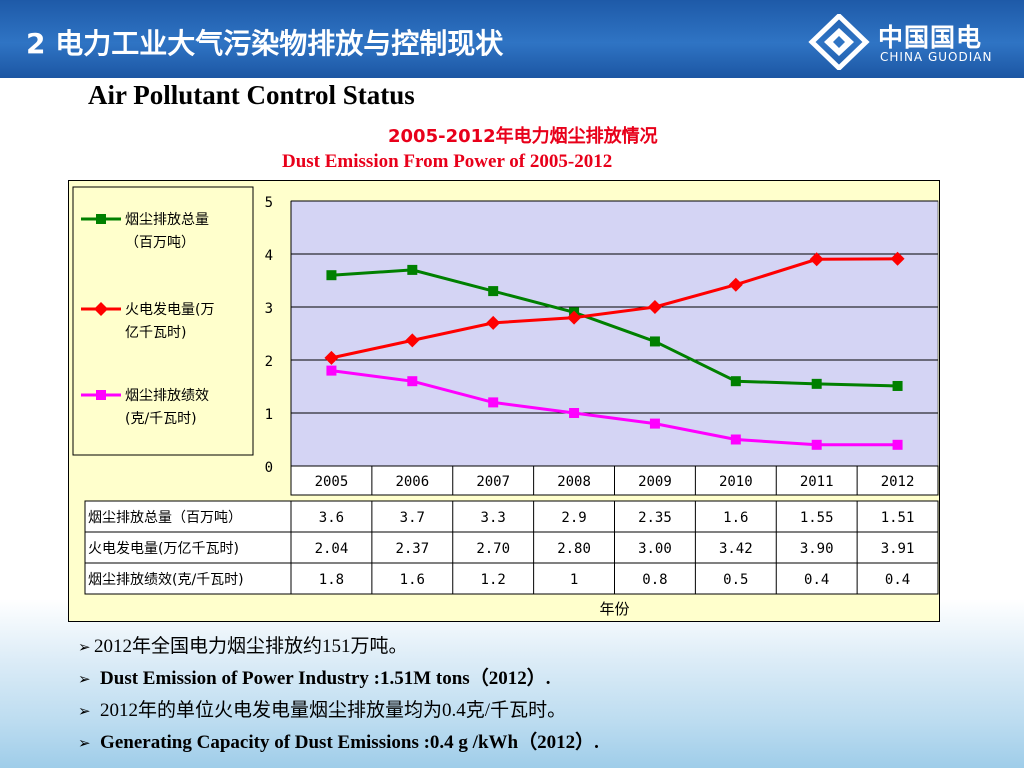  I want to click on table-row-header: 火电发电量(万亿千瓦时), so click(163, 549).